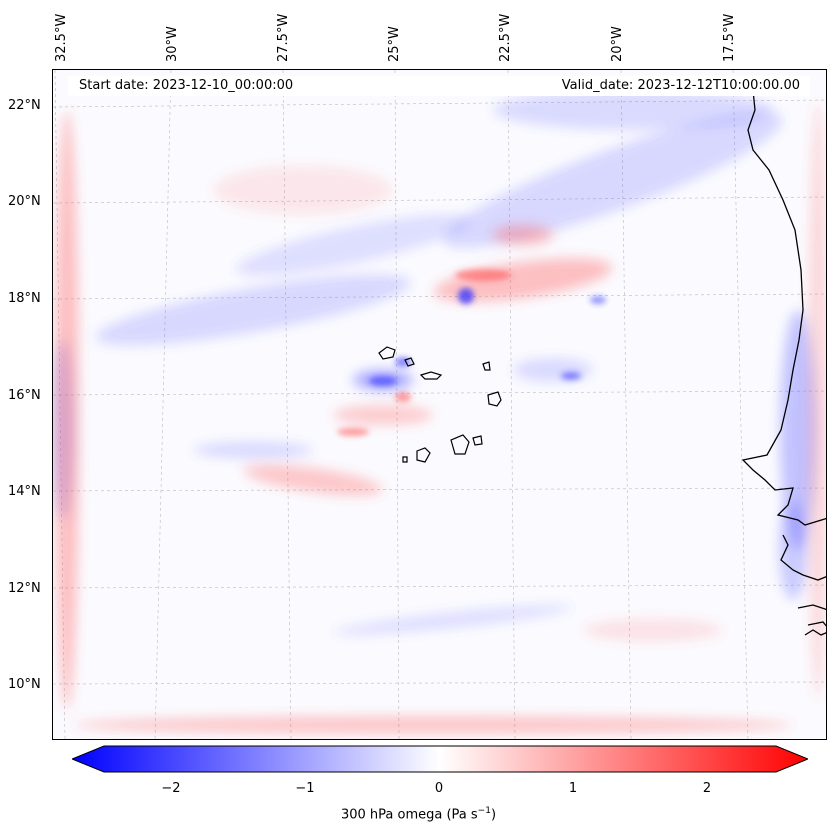 The image size is (837, 839). What do you see at coordinates (729, 37) in the screenshot?
I see `lon-label: 17.5°W` at bounding box center [729, 37].